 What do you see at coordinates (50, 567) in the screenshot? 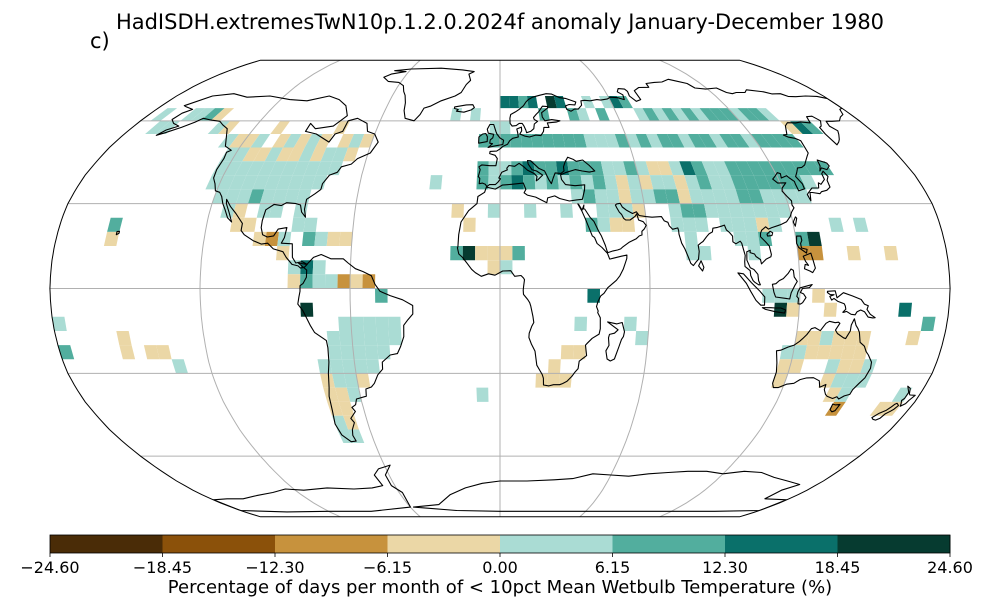
I see `colorbar-tick-label: −24.60` at bounding box center [50, 567].